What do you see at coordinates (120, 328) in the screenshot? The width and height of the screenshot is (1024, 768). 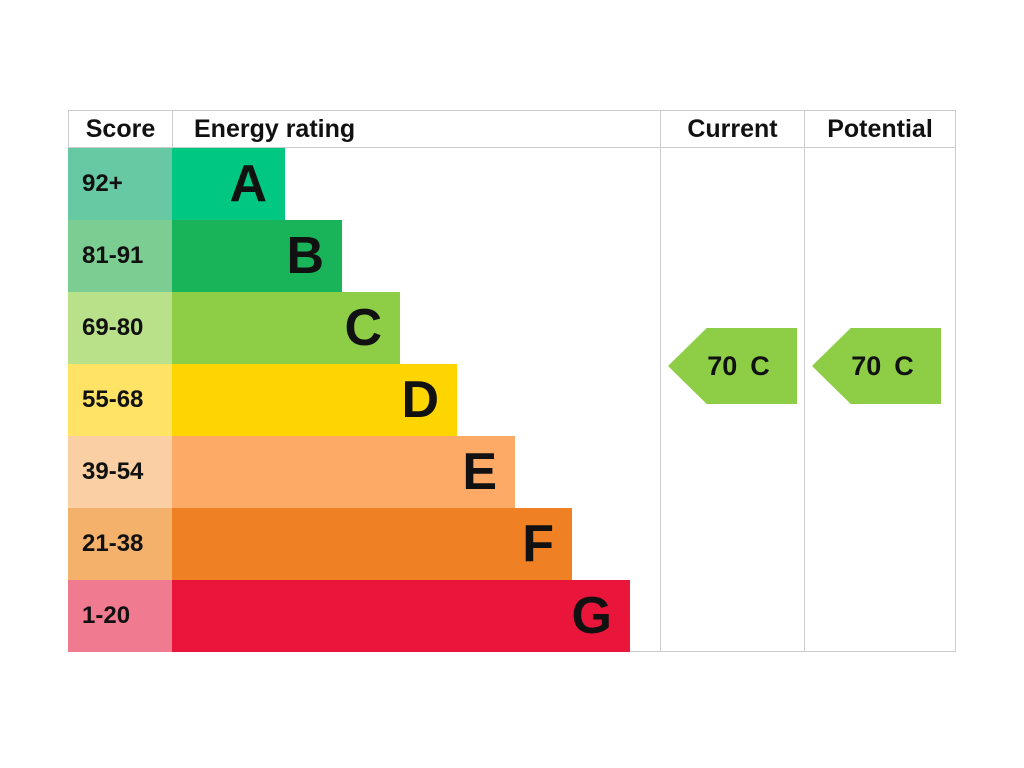 I see `band-score-cell: 69-80` at bounding box center [120, 328].